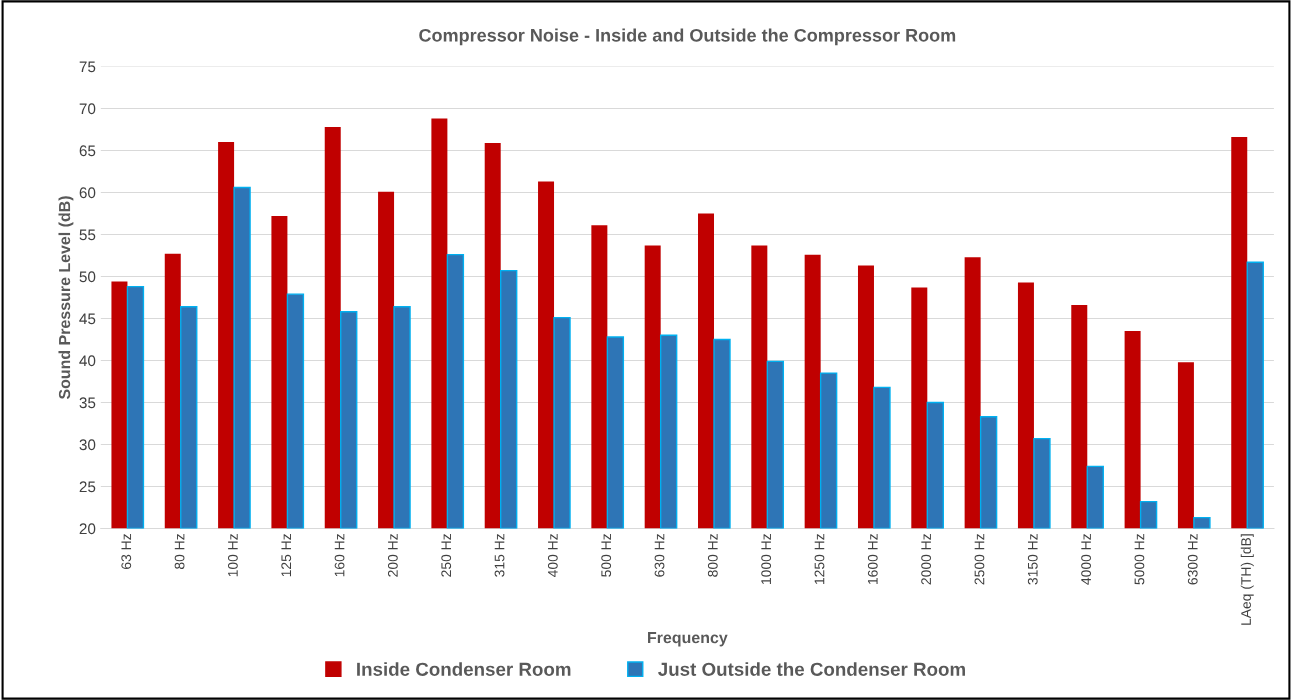 This screenshot has width=1292, height=700. What do you see at coordinates (87, 193) in the screenshot?
I see `y-tick-label: 60` at bounding box center [87, 193].